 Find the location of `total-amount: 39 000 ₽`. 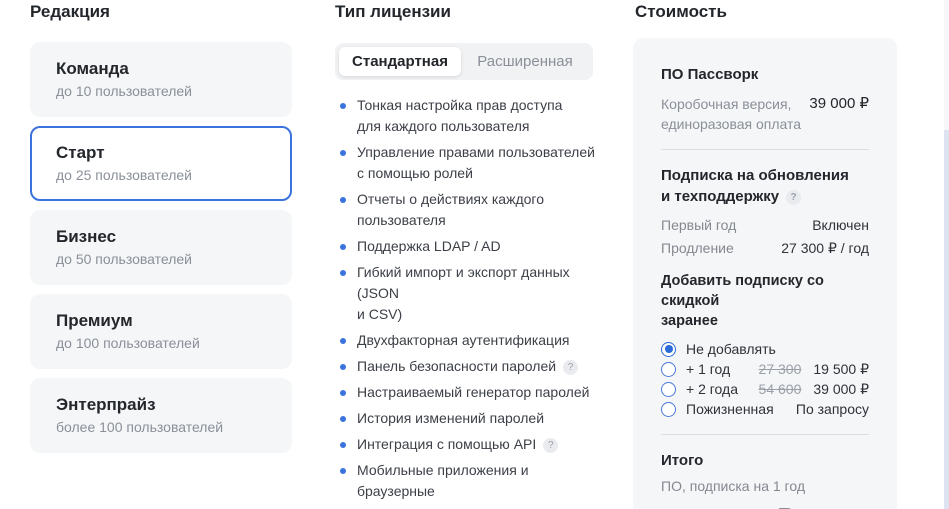

total-amount: 39 000 ₽ is located at coordinates (765, 506).